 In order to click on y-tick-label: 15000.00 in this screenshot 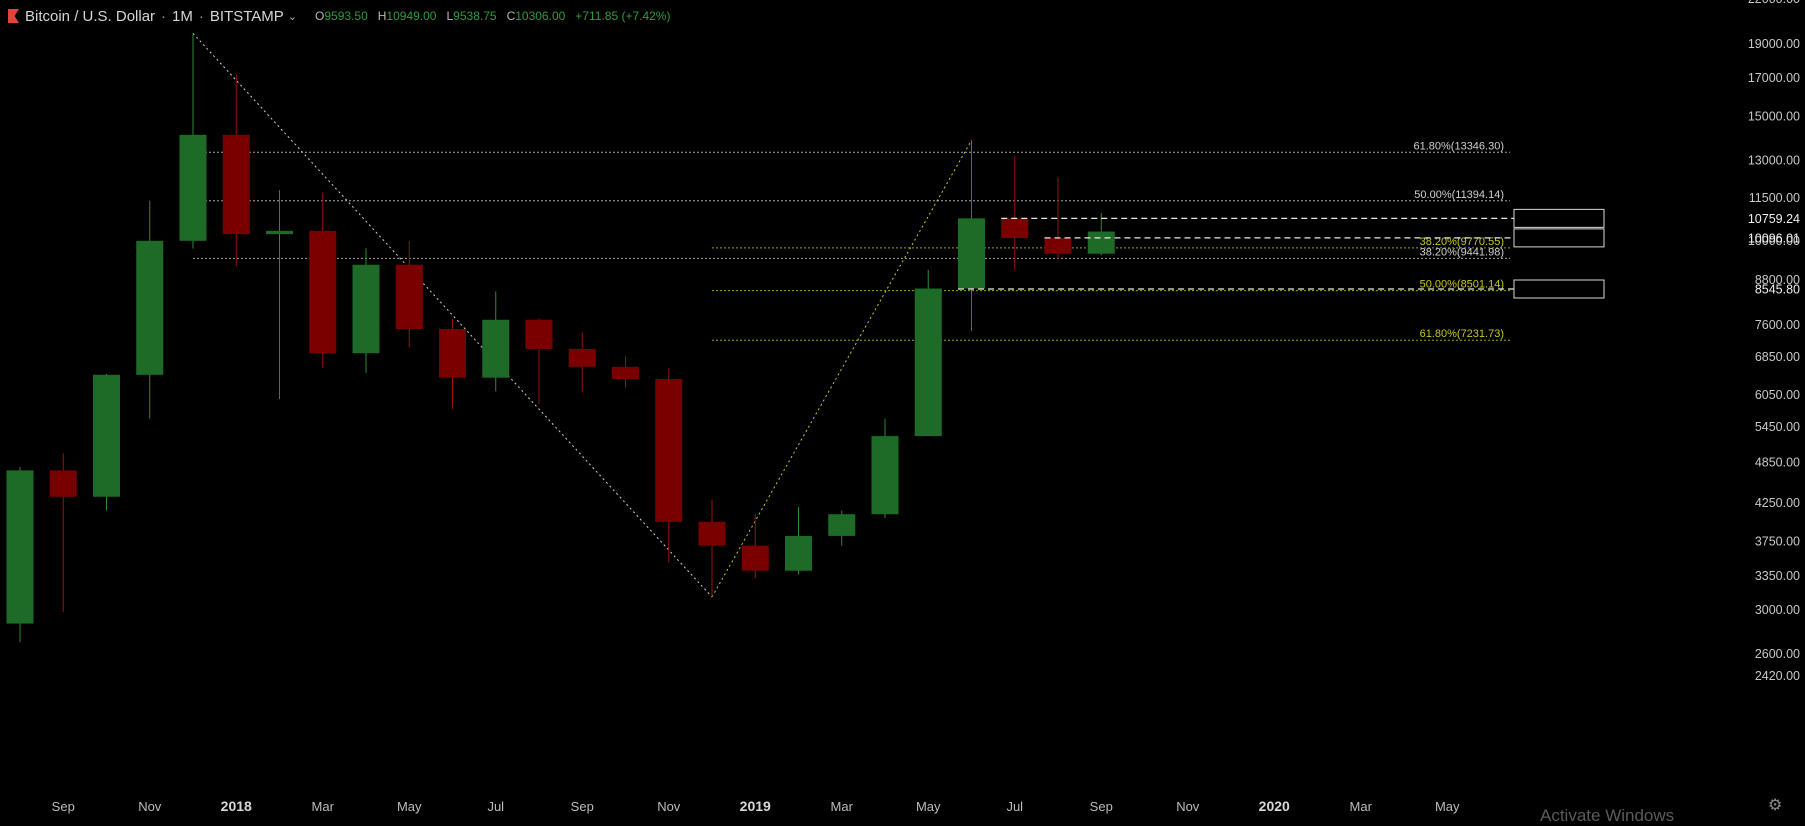, I will do `click(1774, 116)`.